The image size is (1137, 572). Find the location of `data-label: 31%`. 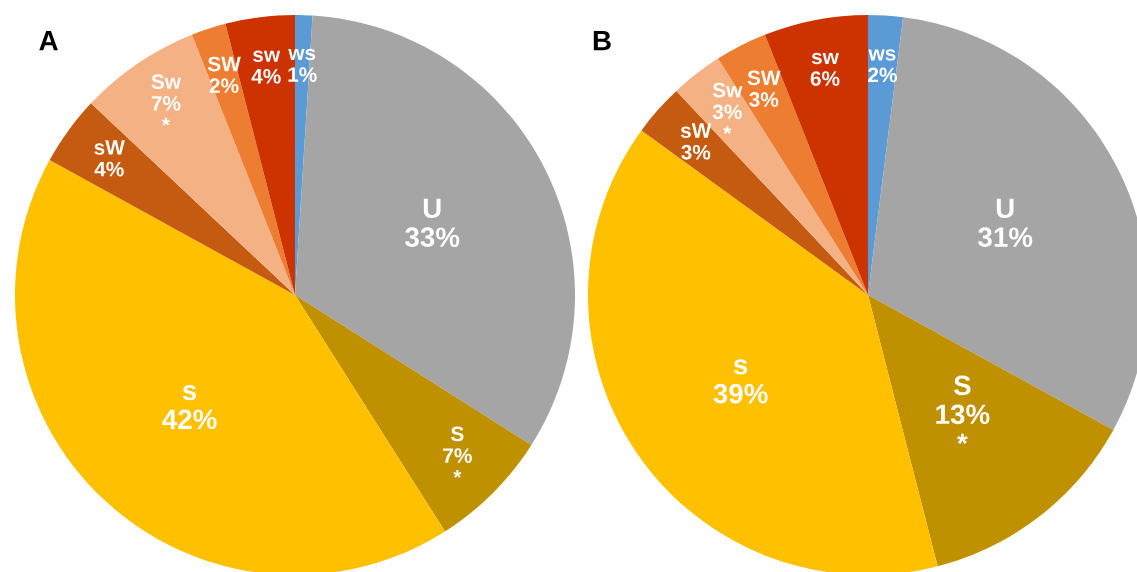

data-label: 31% is located at coordinates (1005, 237).